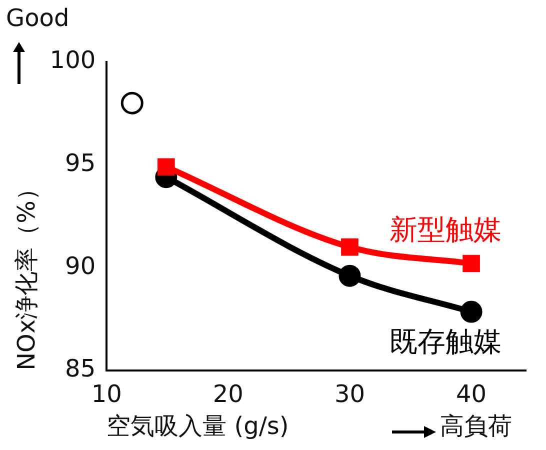 This screenshot has height=450, width=546. Describe the element at coordinates (471, 394) in the screenshot. I see `x-tick-label: 40` at that location.